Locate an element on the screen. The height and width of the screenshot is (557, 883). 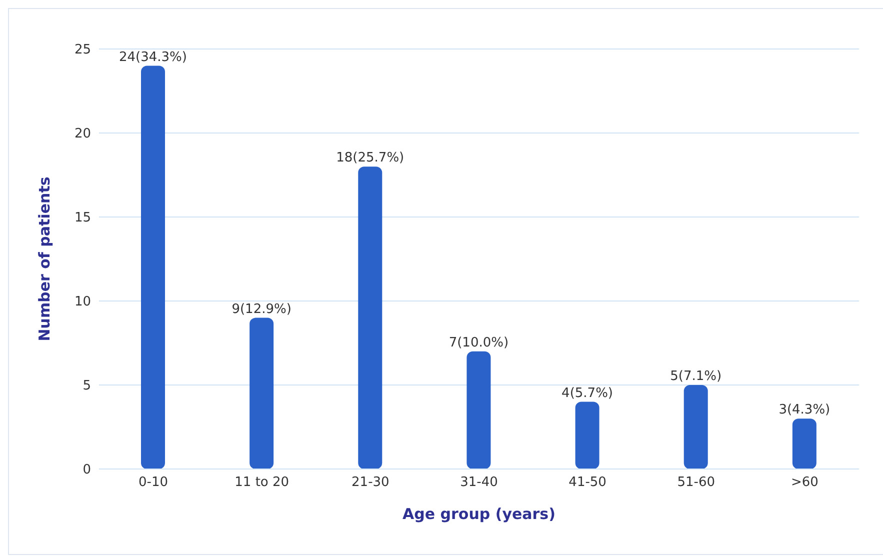
y-axis-title: Number of patients is located at coordinates (44, 259).